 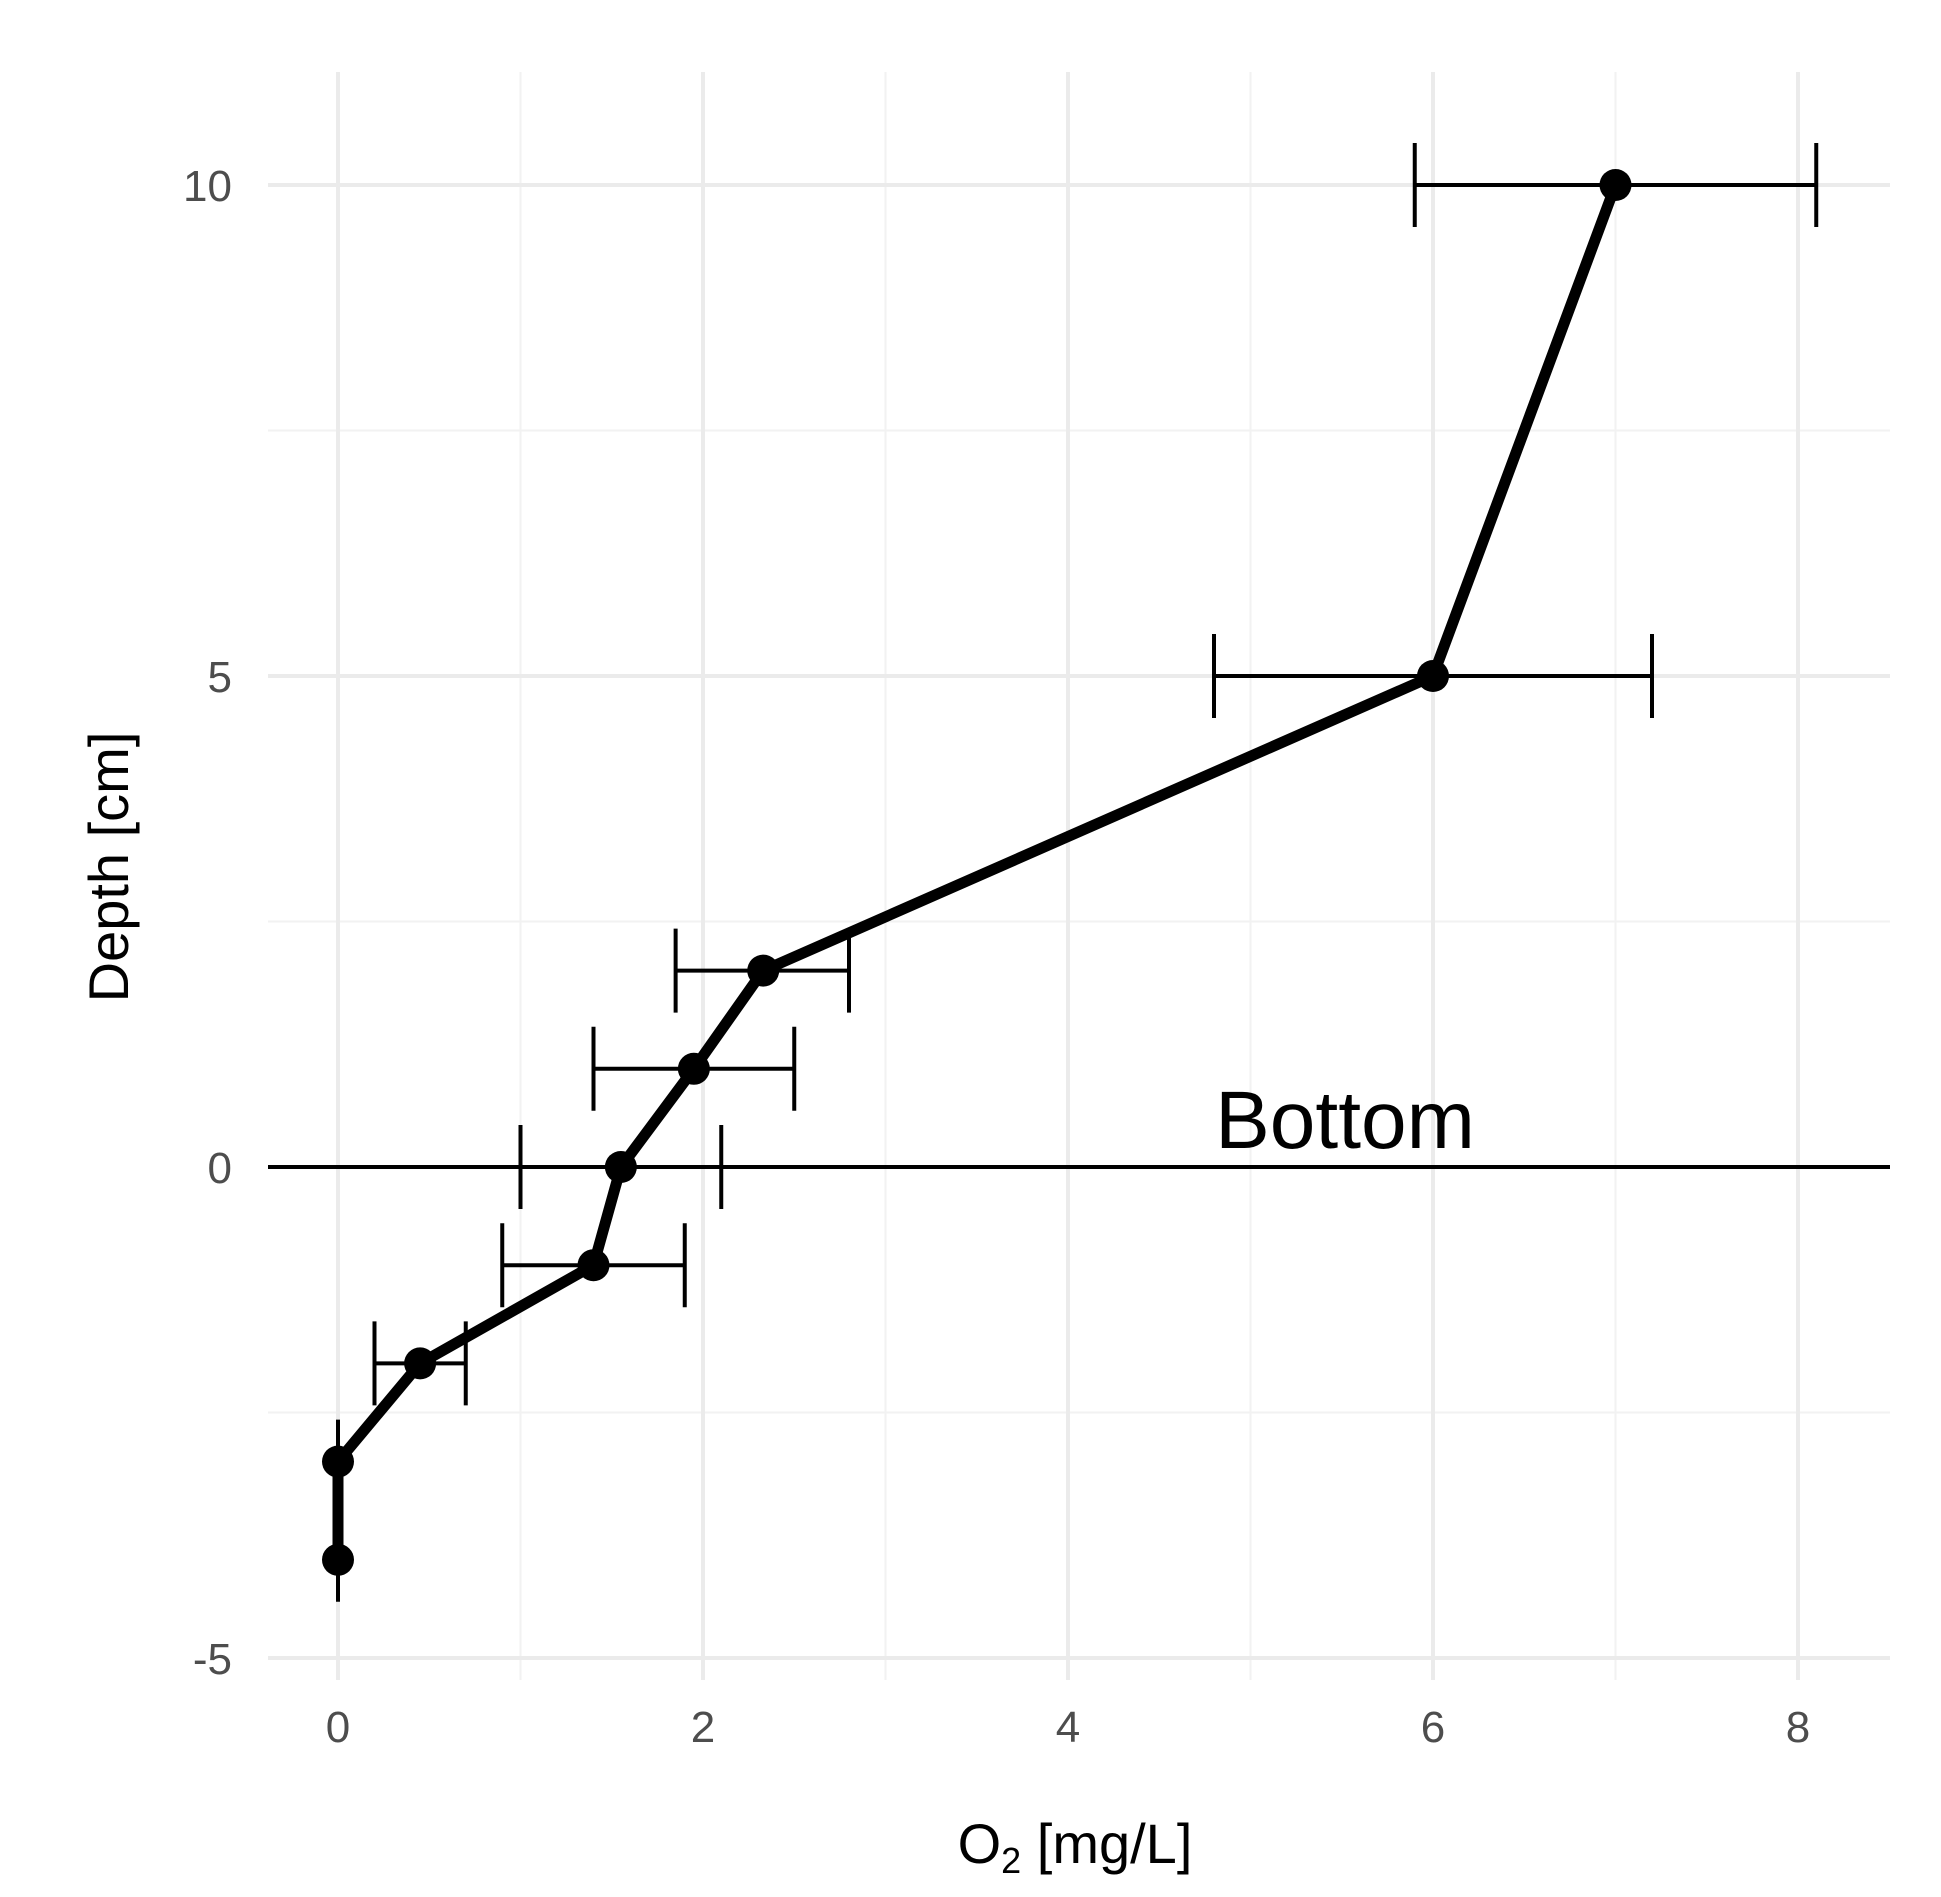 What do you see at coordinates (207, 923) in the screenshot?
I see `y-axis-ticks: -5 0 5 10` at bounding box center [207, 923].